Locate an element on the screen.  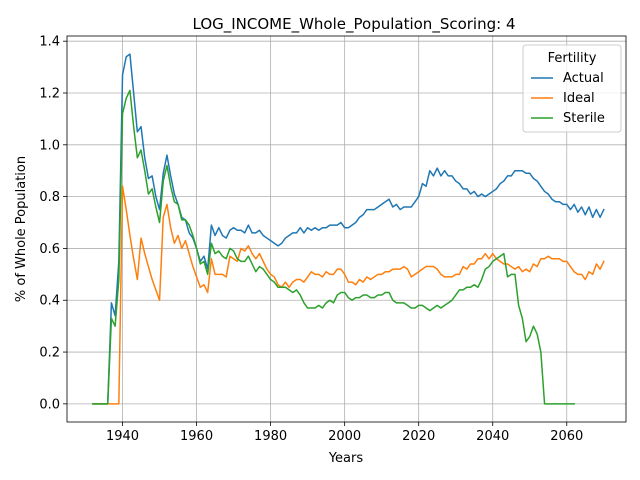
x-axis: 1940 1960 1980 2000 2020 2040 2060 is located at coordinates (344, 433).